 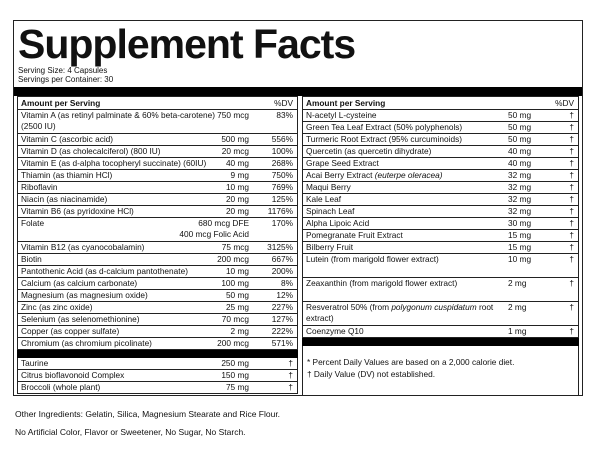 What do you see at coordinates (282, 331) in the screenshot?
I see `daily-value: 222%` at bounding box center [282, 331].